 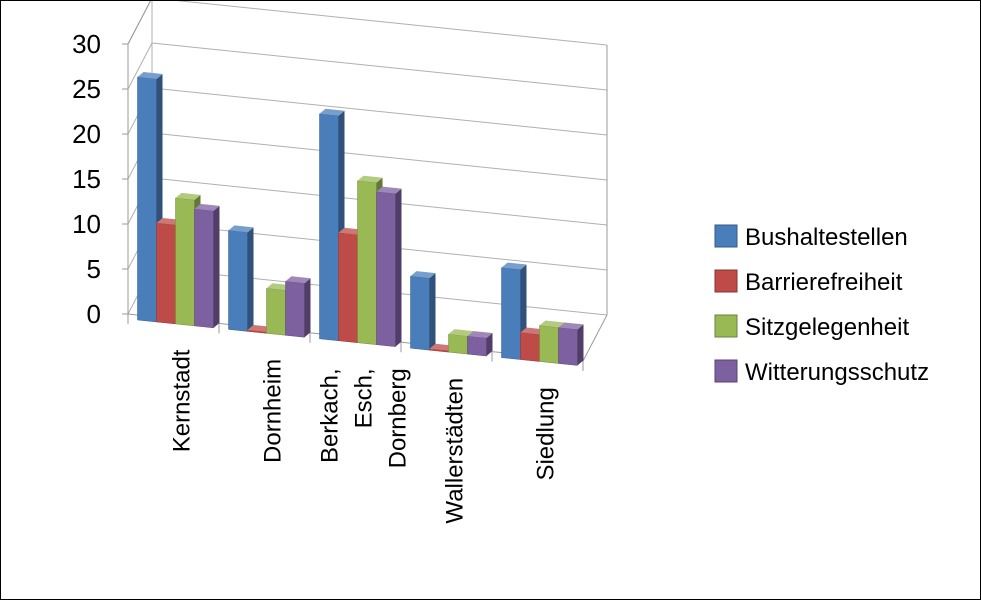 What do you see at coordinates (330, 415) in the screenshot?
I see `category-label: Berkach,` at bounding box center [330, 415].